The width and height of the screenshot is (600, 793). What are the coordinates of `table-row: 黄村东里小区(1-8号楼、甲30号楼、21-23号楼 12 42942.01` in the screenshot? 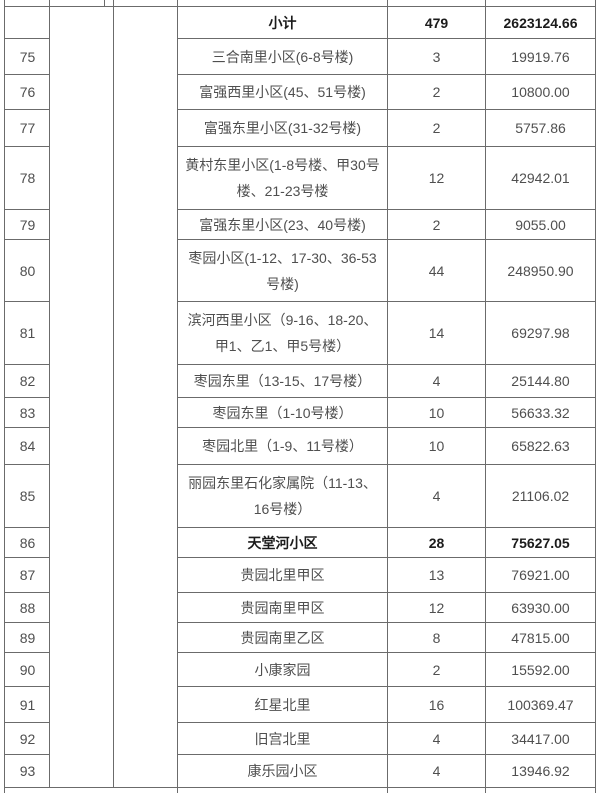 It's located at (386, 178).